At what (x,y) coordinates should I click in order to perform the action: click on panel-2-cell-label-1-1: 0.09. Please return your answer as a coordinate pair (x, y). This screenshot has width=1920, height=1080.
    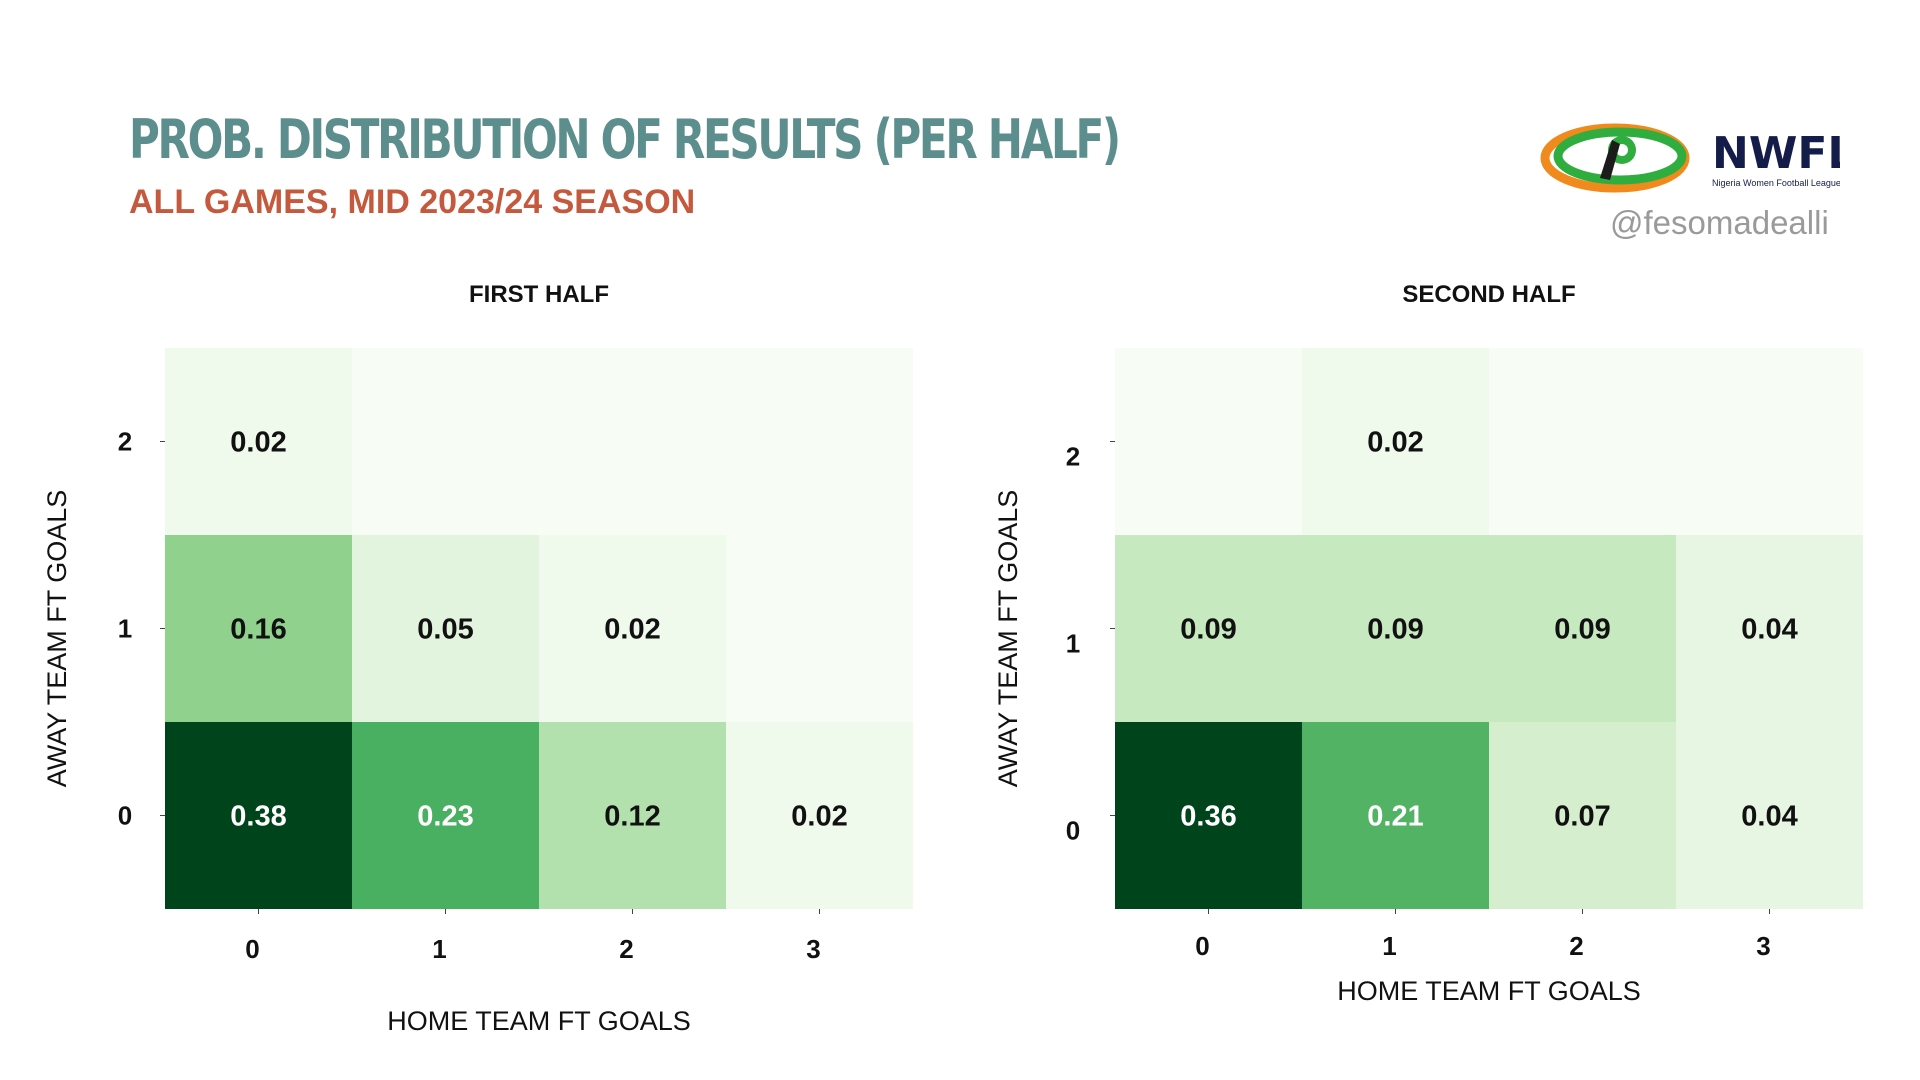
    Looking at the image, I should click on (1395, 630).